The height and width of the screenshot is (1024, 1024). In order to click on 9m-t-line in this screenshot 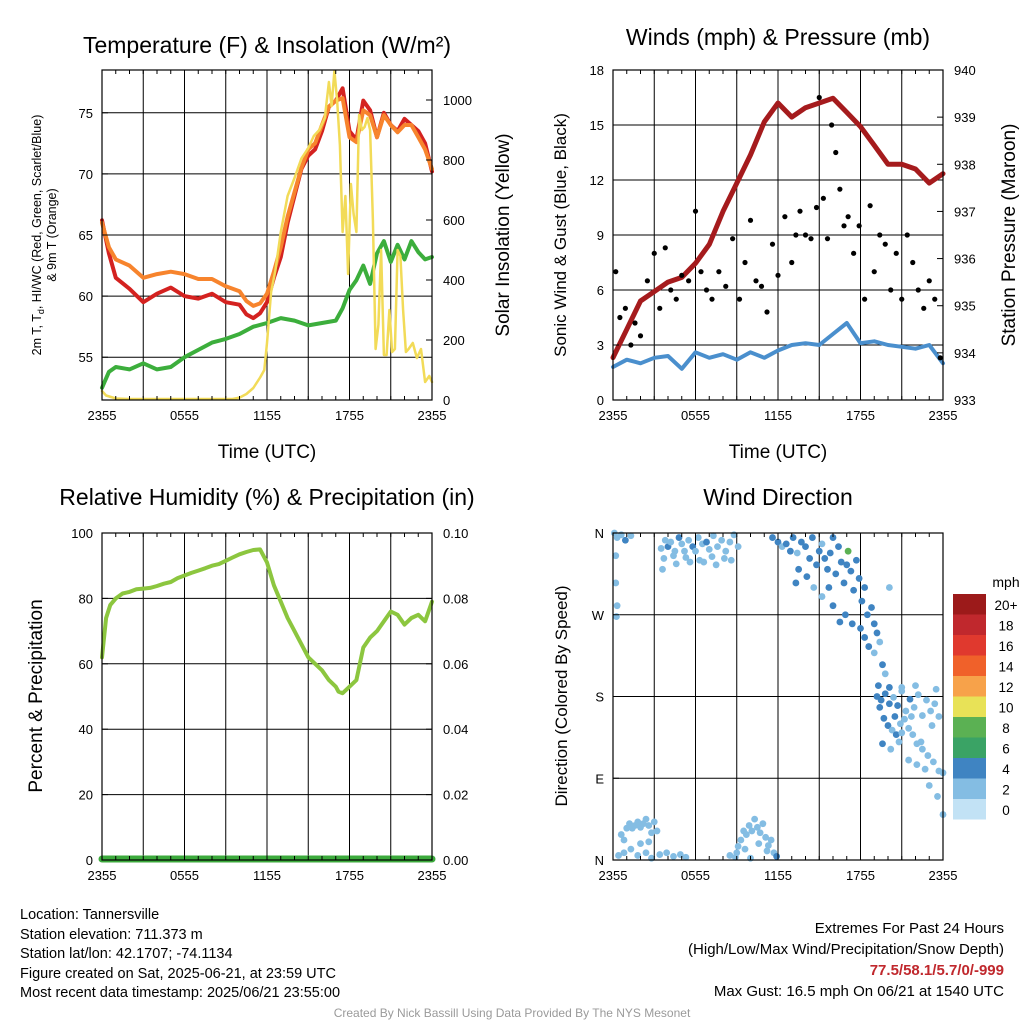, I will do `click(267, 202)`.